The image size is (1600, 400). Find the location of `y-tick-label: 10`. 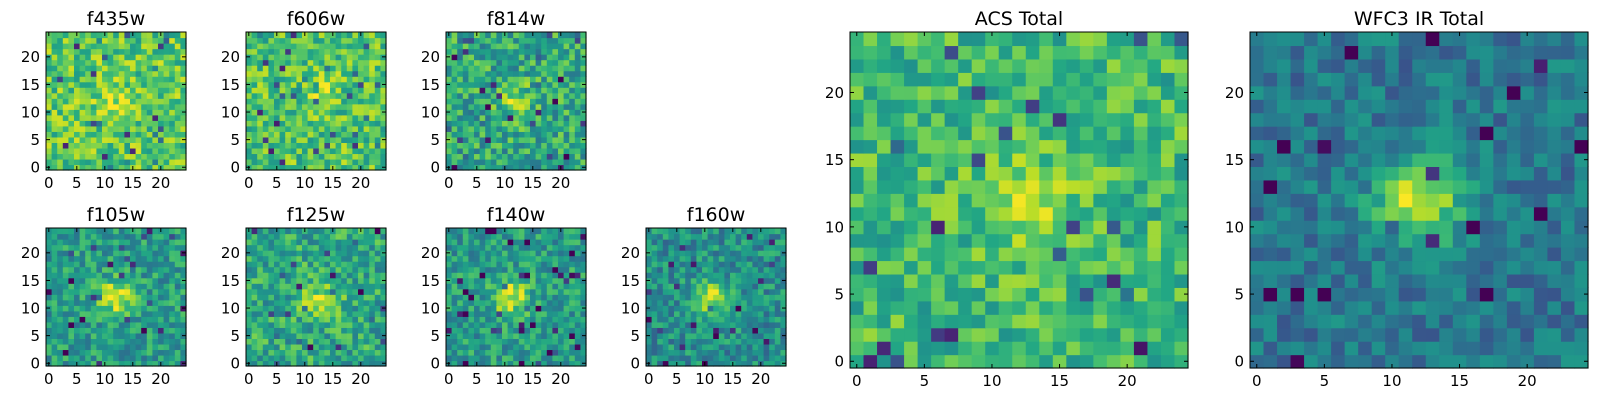

y-tick-label: 10 is located at coordinates (30, 112).